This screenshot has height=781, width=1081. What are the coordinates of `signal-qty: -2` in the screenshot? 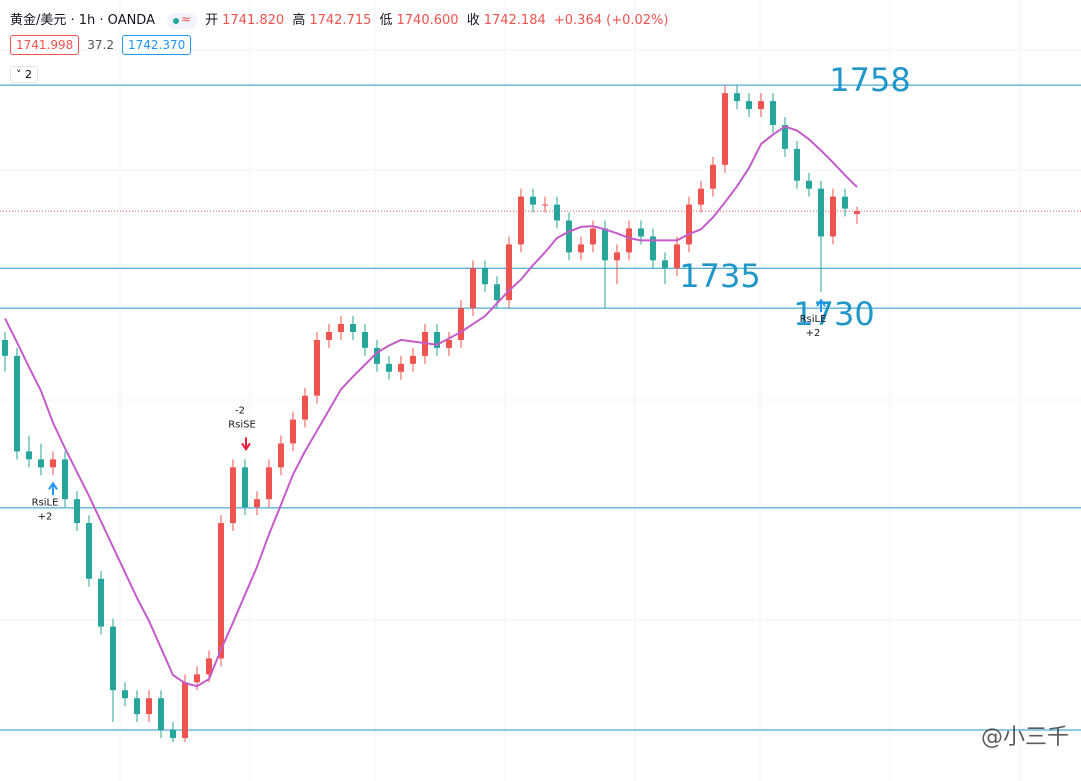 It's located at (240, 410).